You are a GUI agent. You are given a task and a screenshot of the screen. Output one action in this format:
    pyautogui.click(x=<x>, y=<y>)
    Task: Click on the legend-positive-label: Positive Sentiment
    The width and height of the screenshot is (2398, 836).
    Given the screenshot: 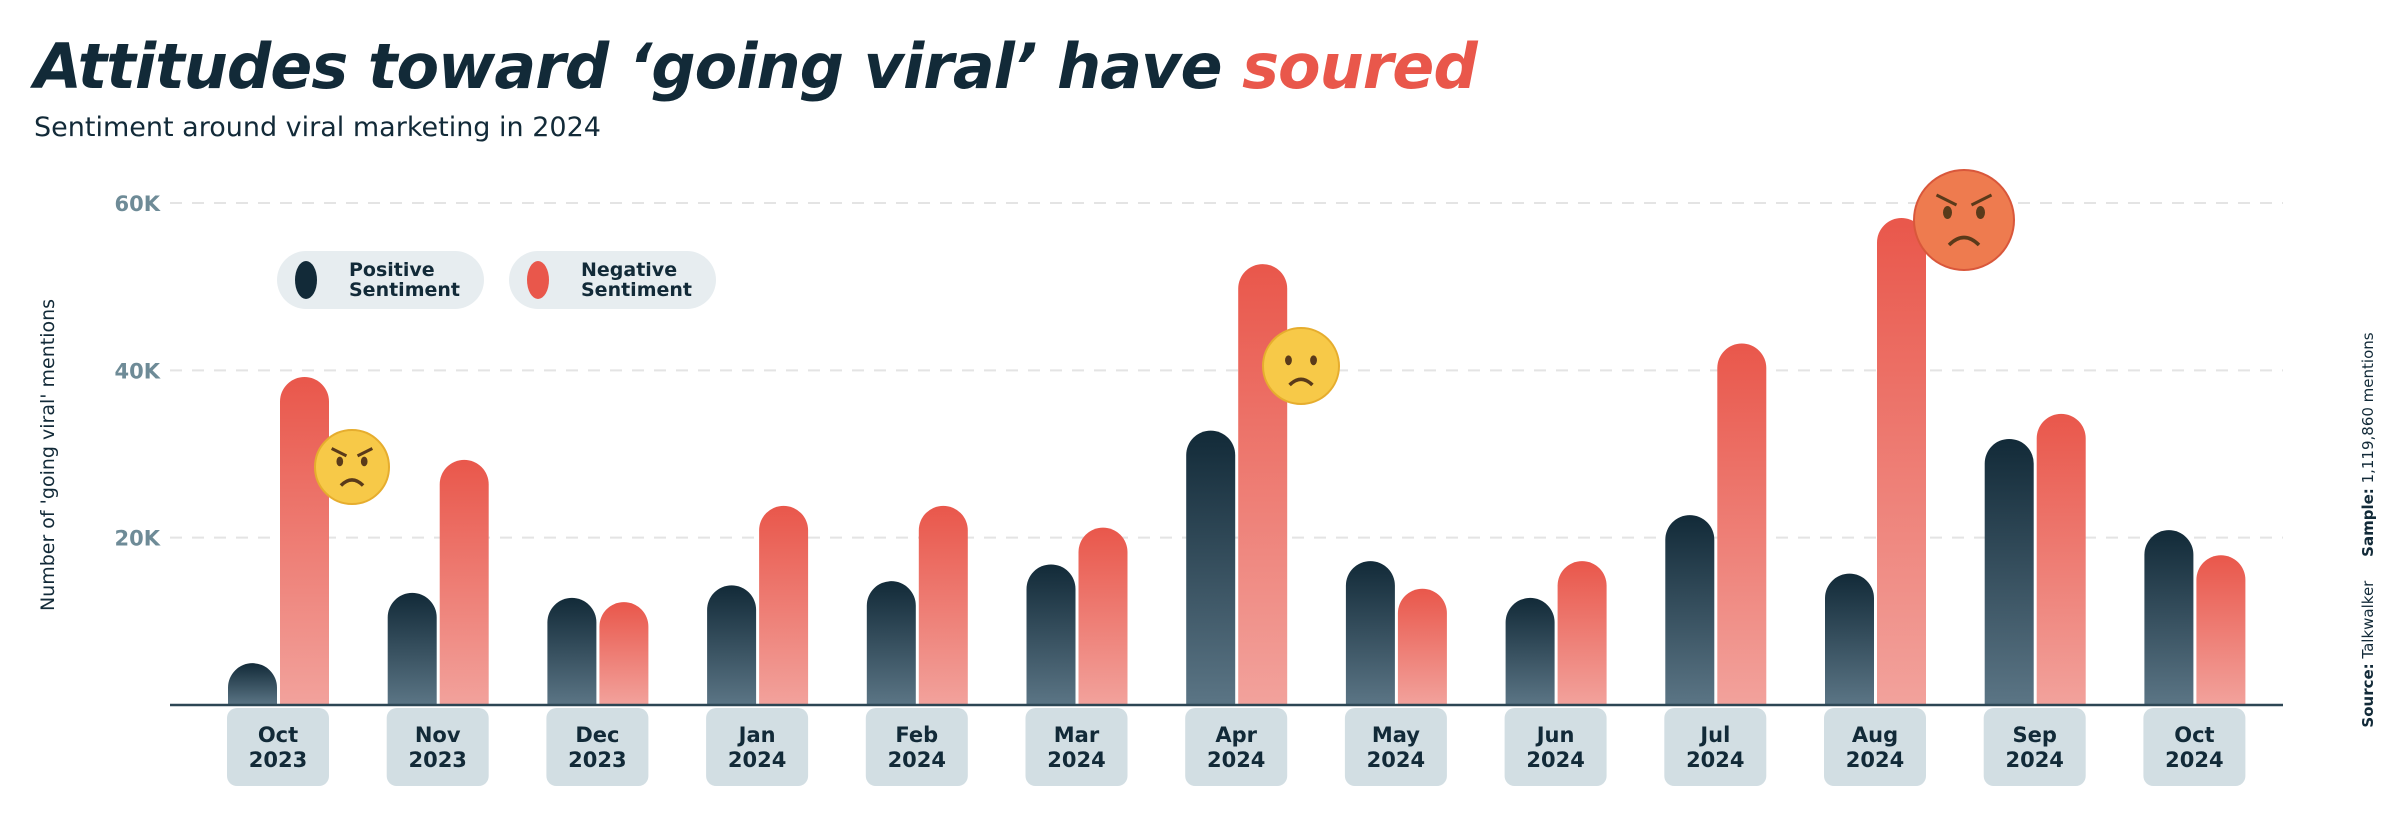 What is the action you would take?
    pyautogui.click(x=404, y=280)
    